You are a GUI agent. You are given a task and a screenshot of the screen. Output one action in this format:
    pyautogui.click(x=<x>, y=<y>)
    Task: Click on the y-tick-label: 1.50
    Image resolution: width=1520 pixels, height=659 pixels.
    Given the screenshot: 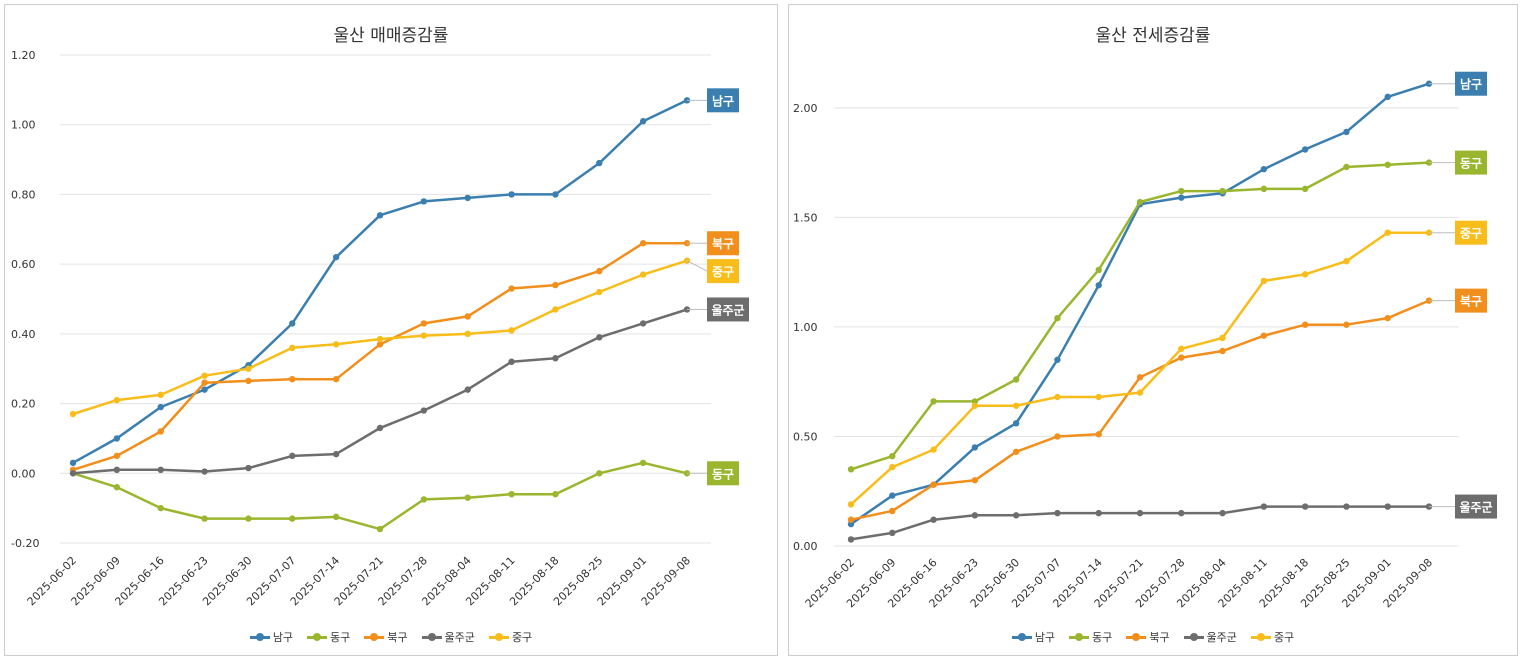 What is the action you would take?
    pyautogui.click(x=805, y=217)
    